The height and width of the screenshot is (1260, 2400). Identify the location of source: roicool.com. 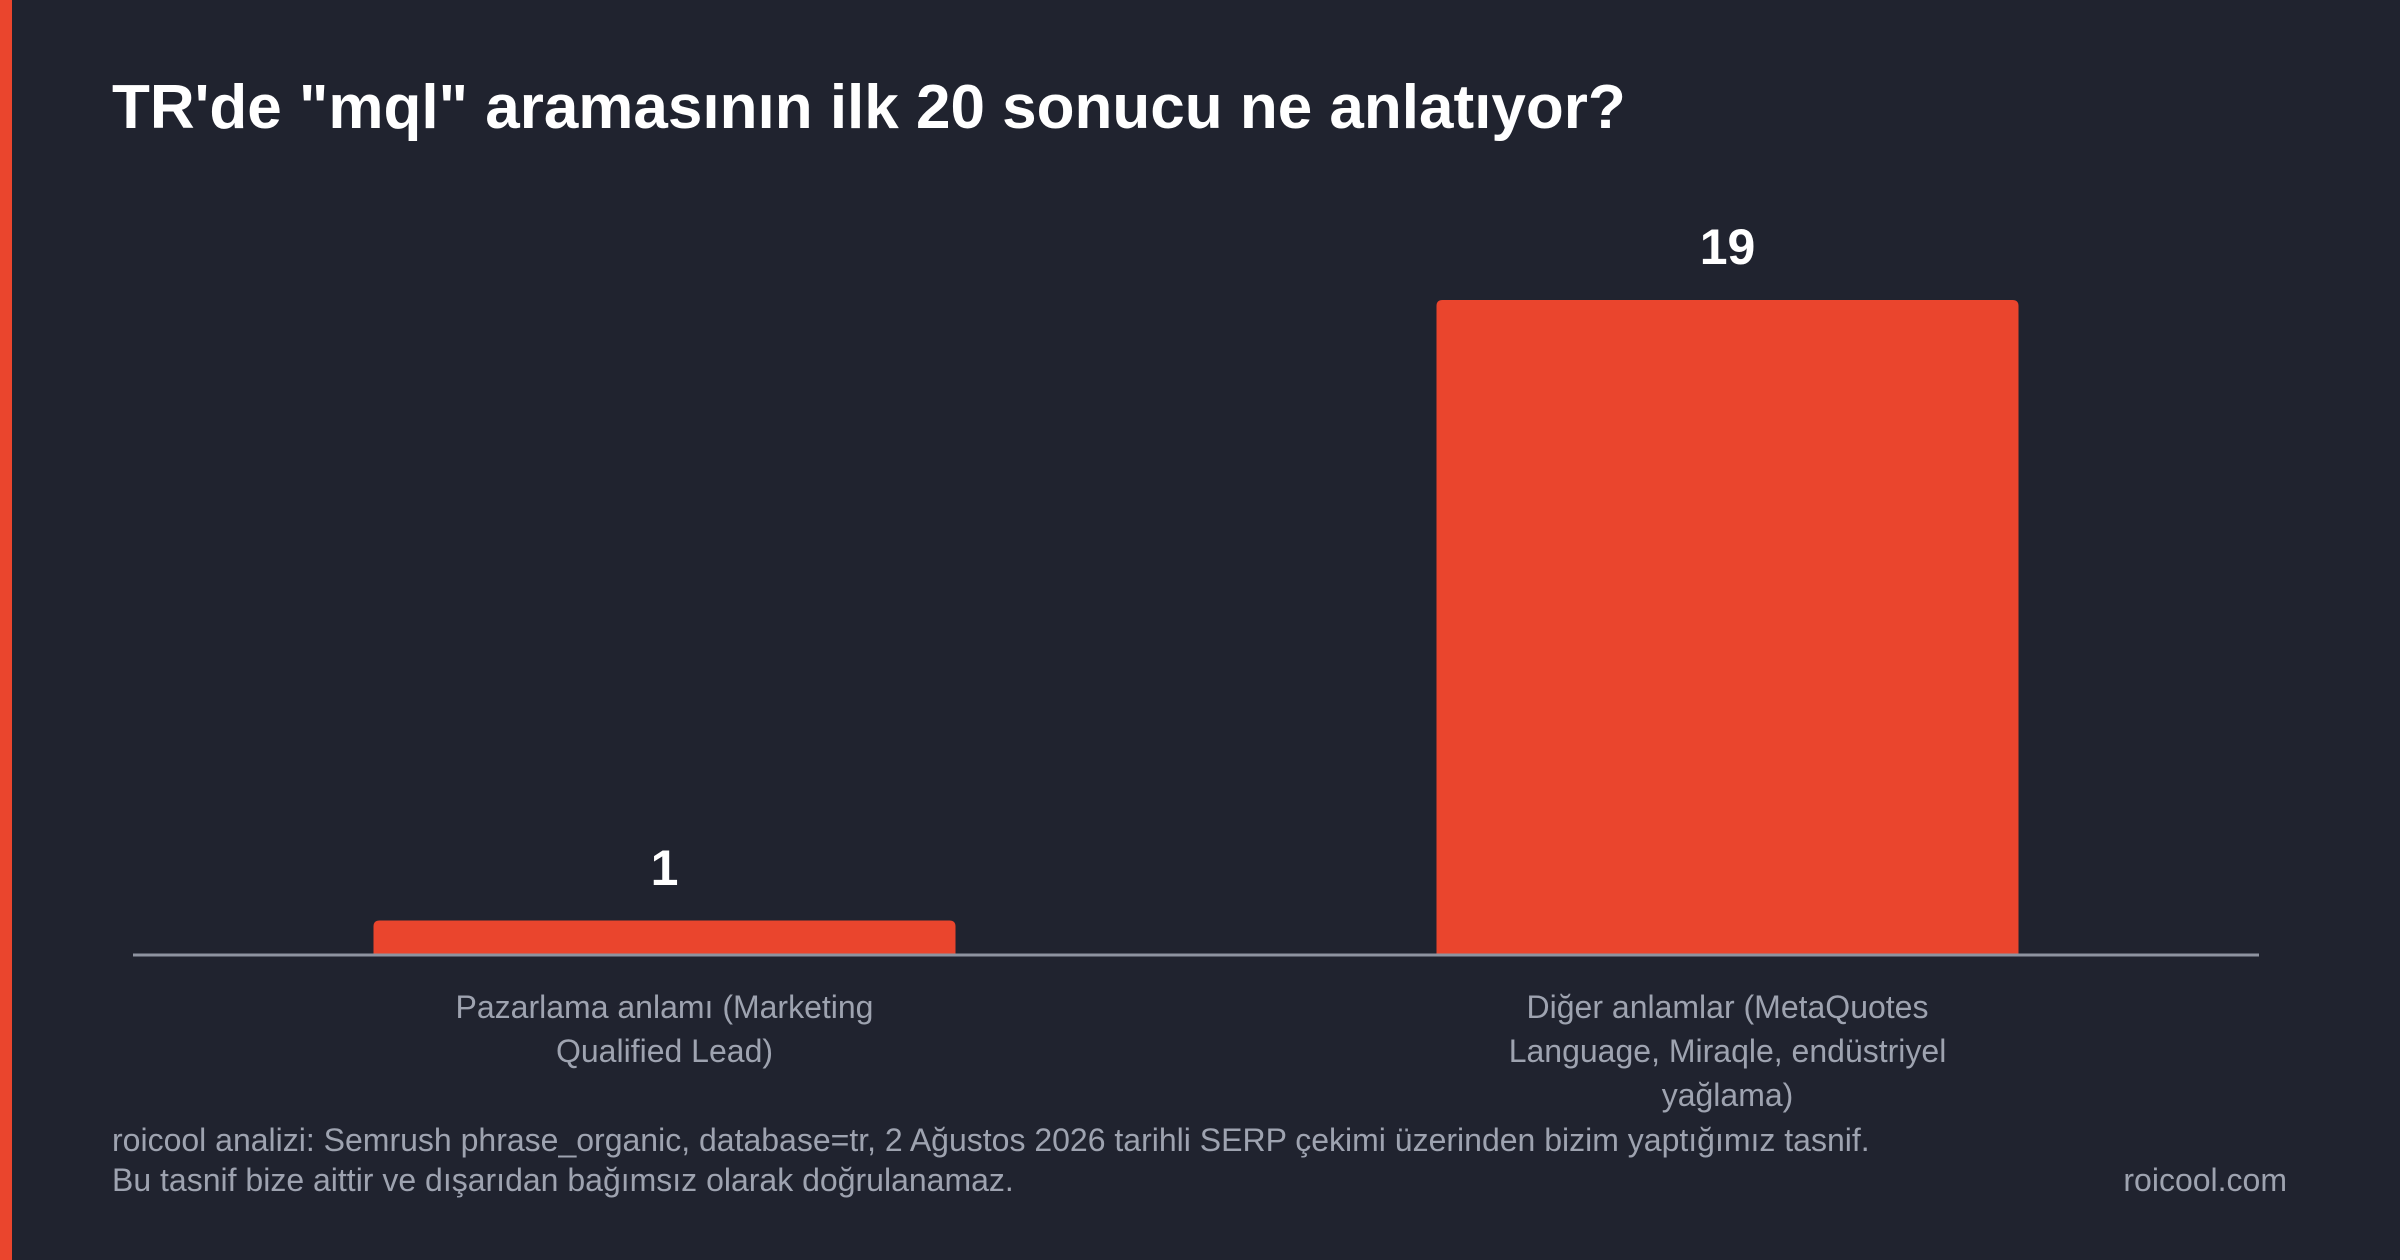
(2205, 1180).